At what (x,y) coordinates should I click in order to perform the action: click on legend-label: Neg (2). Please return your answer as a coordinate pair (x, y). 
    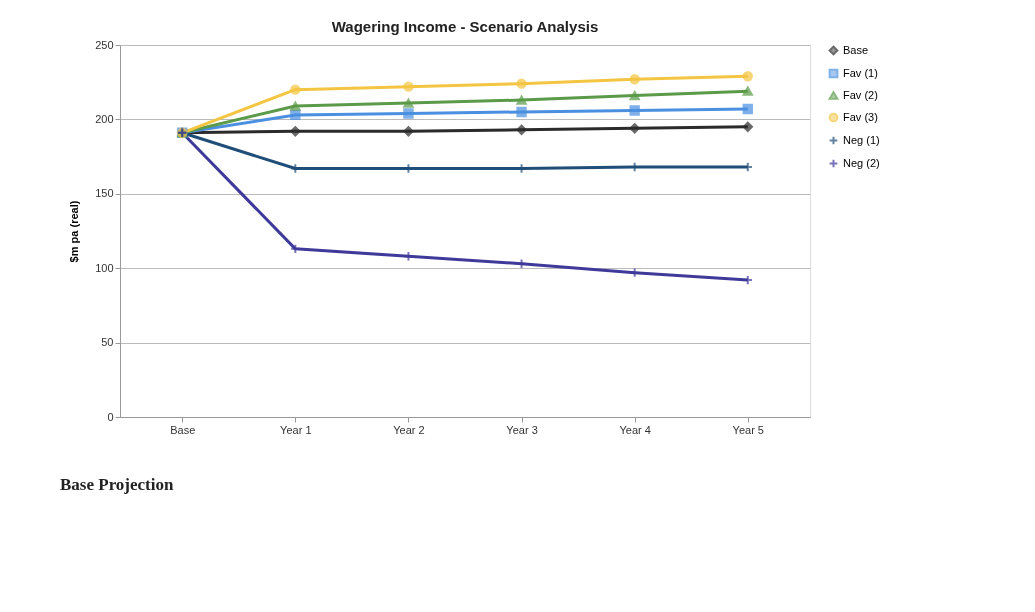
    Looking at the image, I should click on (861, 162).